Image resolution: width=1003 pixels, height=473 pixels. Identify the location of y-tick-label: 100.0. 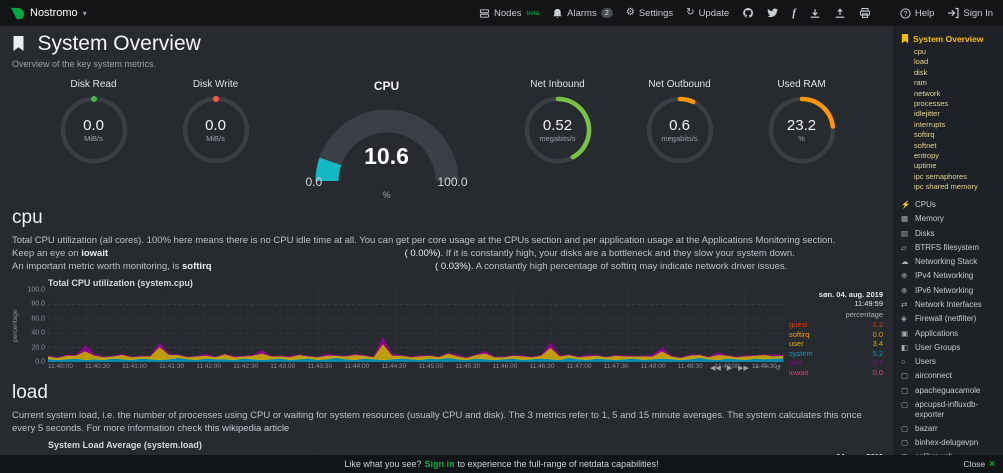
(36, 290).